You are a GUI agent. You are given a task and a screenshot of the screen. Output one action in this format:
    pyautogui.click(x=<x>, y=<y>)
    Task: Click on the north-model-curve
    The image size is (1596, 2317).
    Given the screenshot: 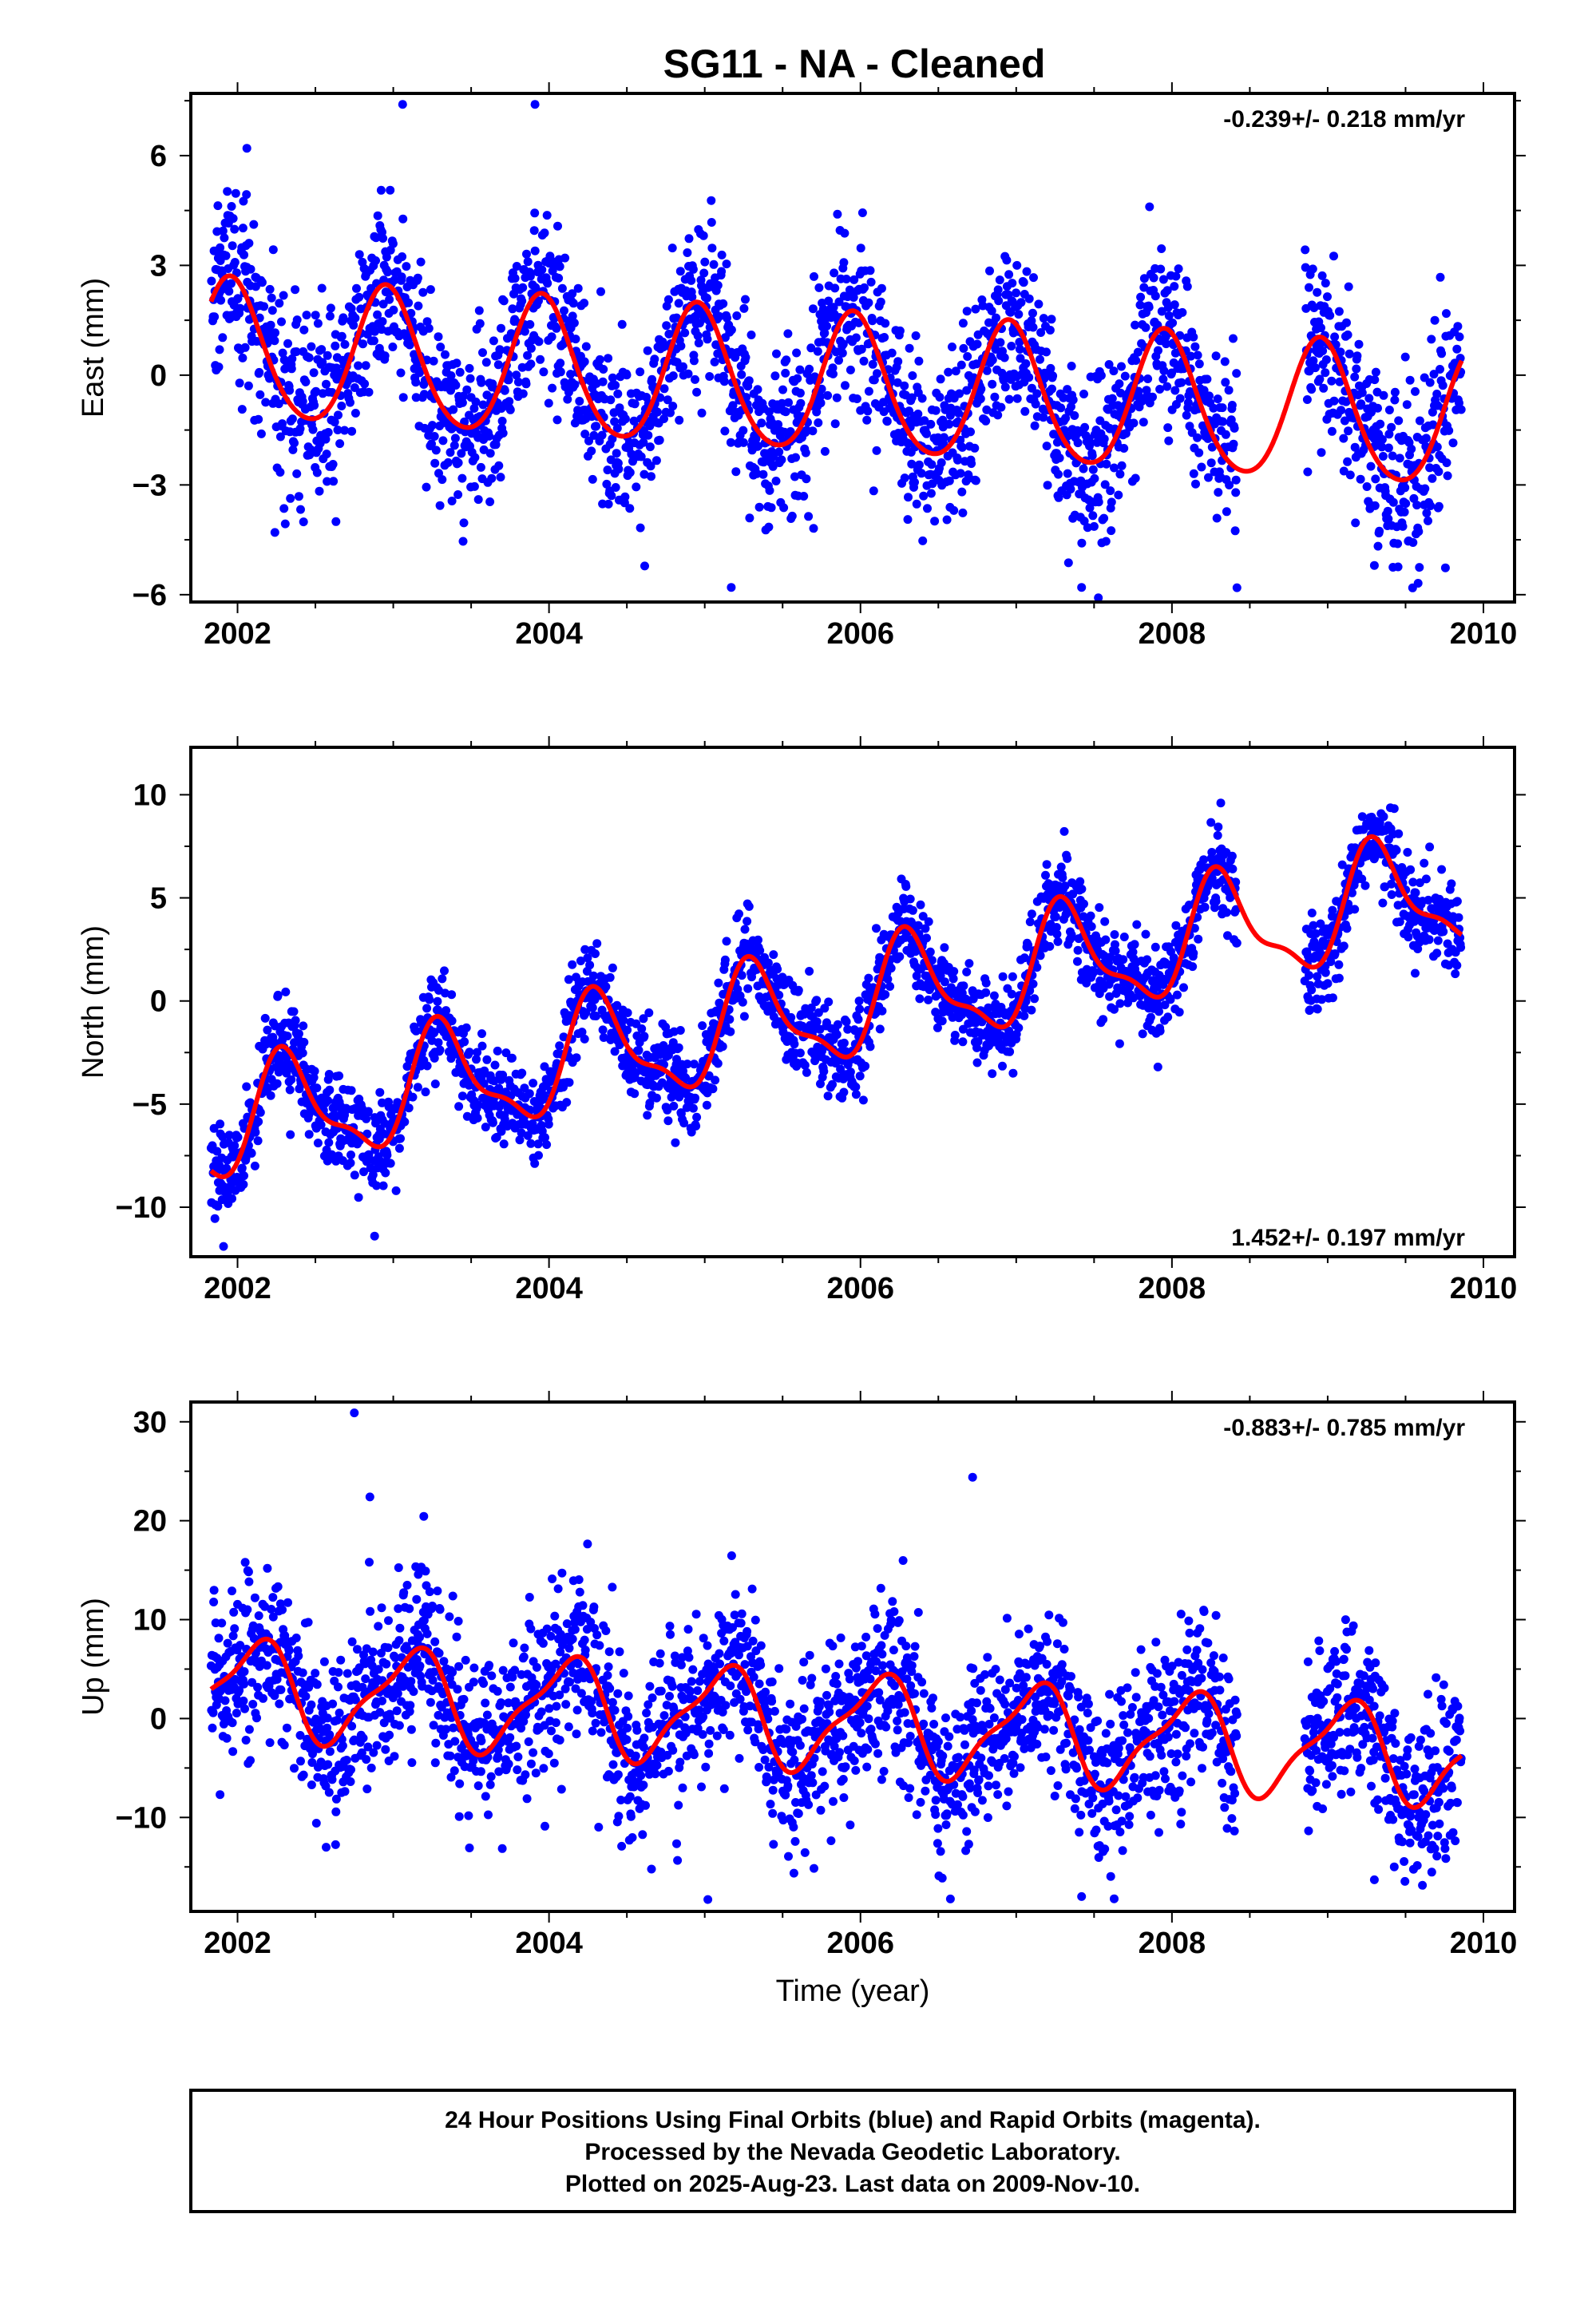 What is the action you would take?
    pyautogui.click(x=836, y=1006)
    